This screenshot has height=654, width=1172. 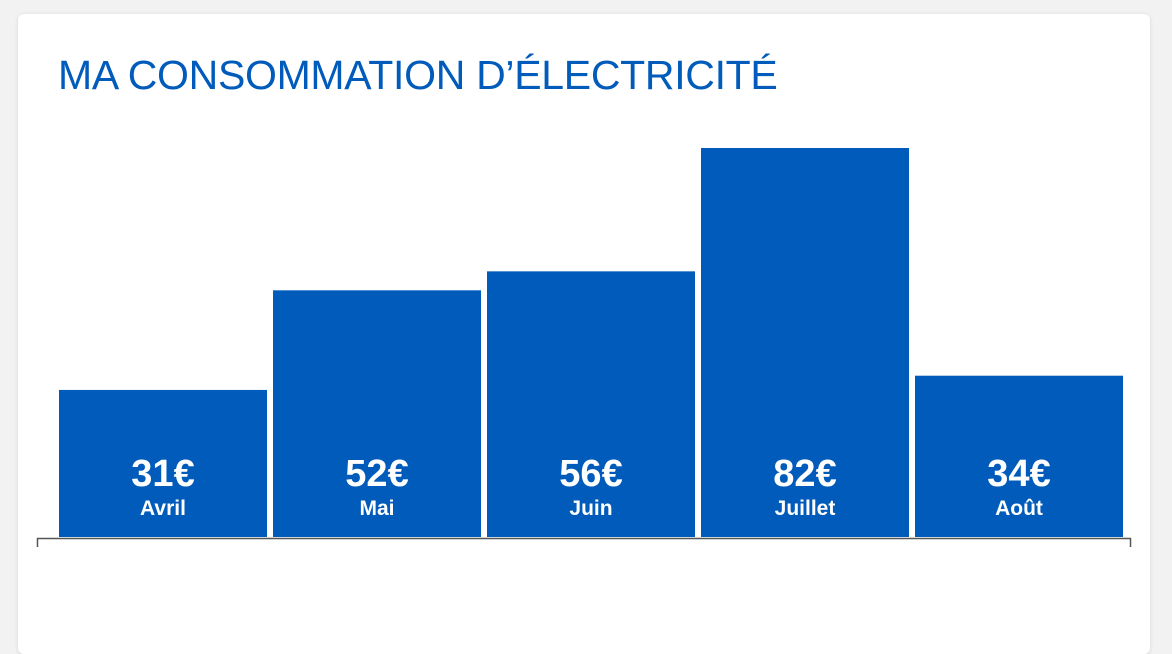 What do you see at coordinates (805, 508) in the screenshot?
I see `bar-category-label: Juillet` at bounding box center [805, 508].